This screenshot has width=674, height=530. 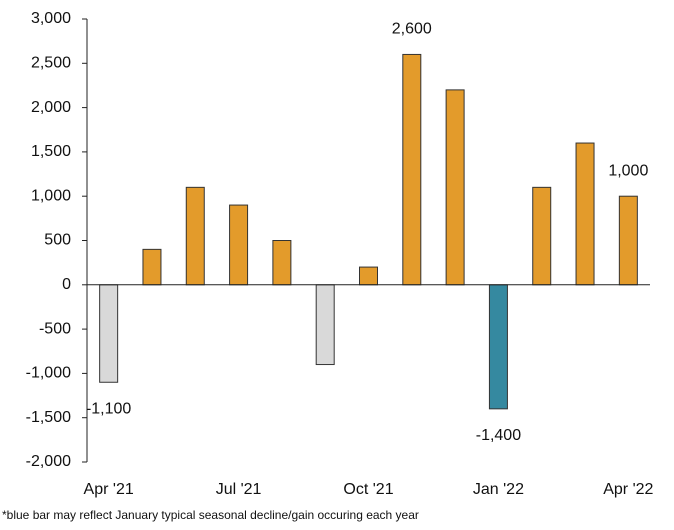 What do you see at coordinates (51, 63) in the screenshot?
I see `y-tick-label: 2,500` at bounding box center [51, 63].